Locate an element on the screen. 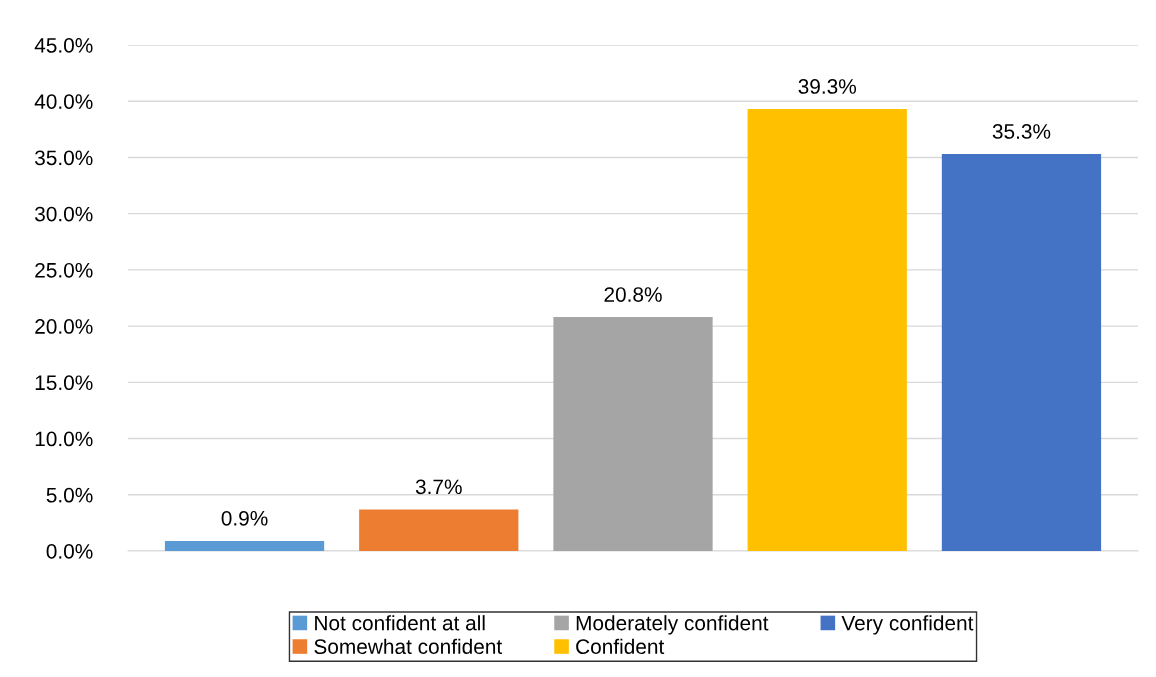 This screenshot has height=677, width=1156. y-tick-label: 40.0% is located at coordinates (63, 101).